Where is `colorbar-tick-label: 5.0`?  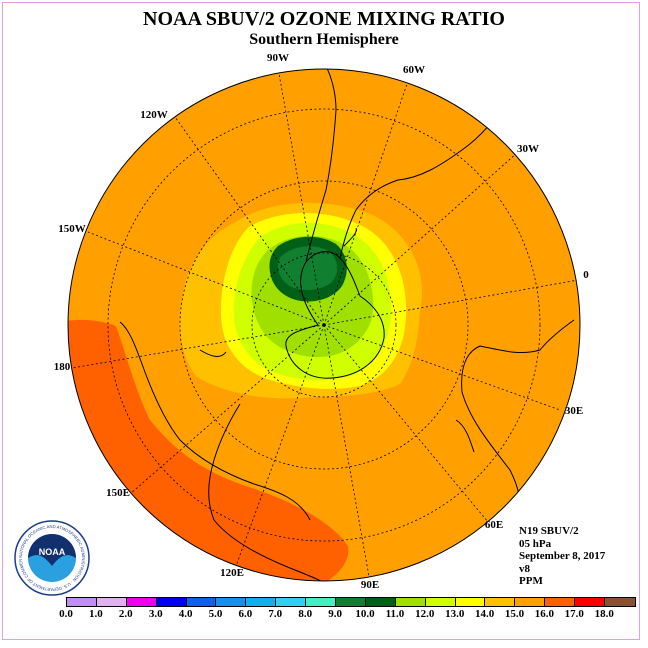 colorbar-tick-label: 5.0 is located at coordinates (215, 614).